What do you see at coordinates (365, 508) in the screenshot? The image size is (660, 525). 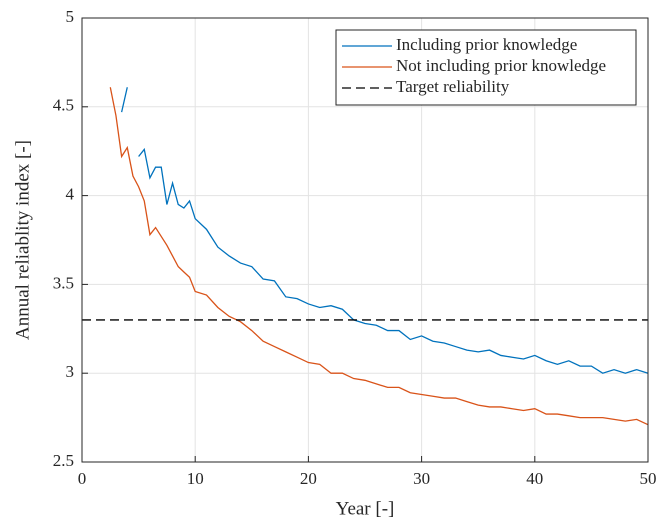 I see `x-axis-label: Year [-]` at bounding box center [365, 508].